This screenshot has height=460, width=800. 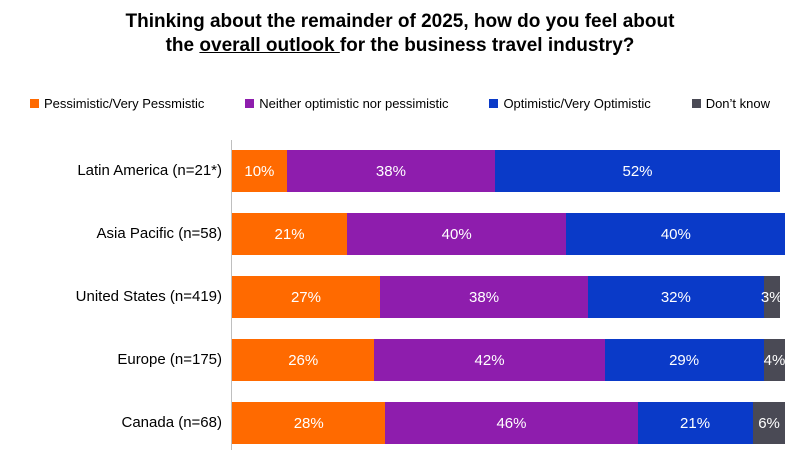 I want to click on data-label: 42%, so click(x=489, y=360).